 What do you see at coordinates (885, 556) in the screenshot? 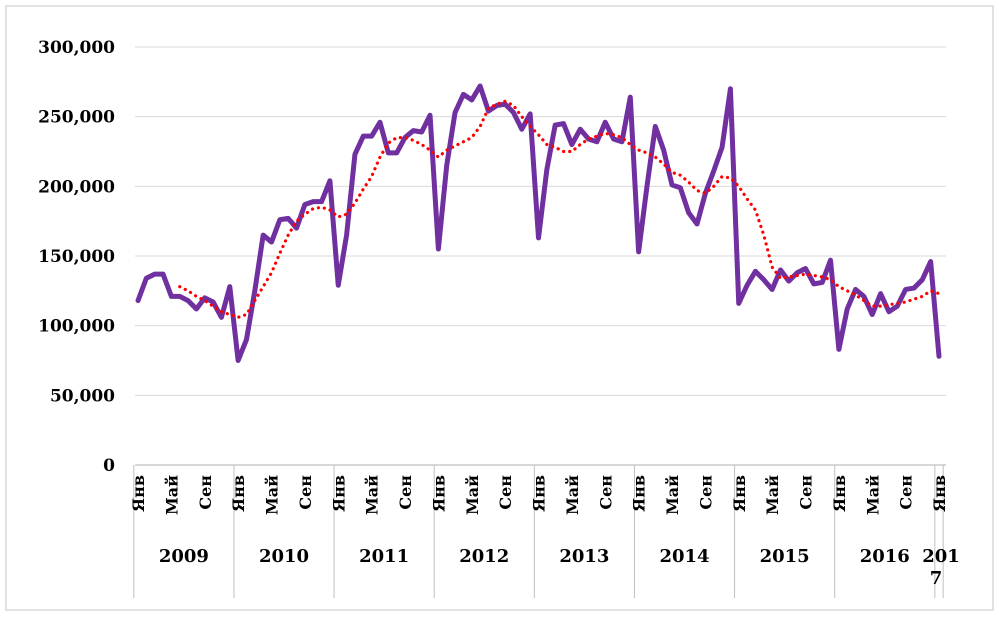
I see `year-label: 2016` at bounding box center [885, 556].